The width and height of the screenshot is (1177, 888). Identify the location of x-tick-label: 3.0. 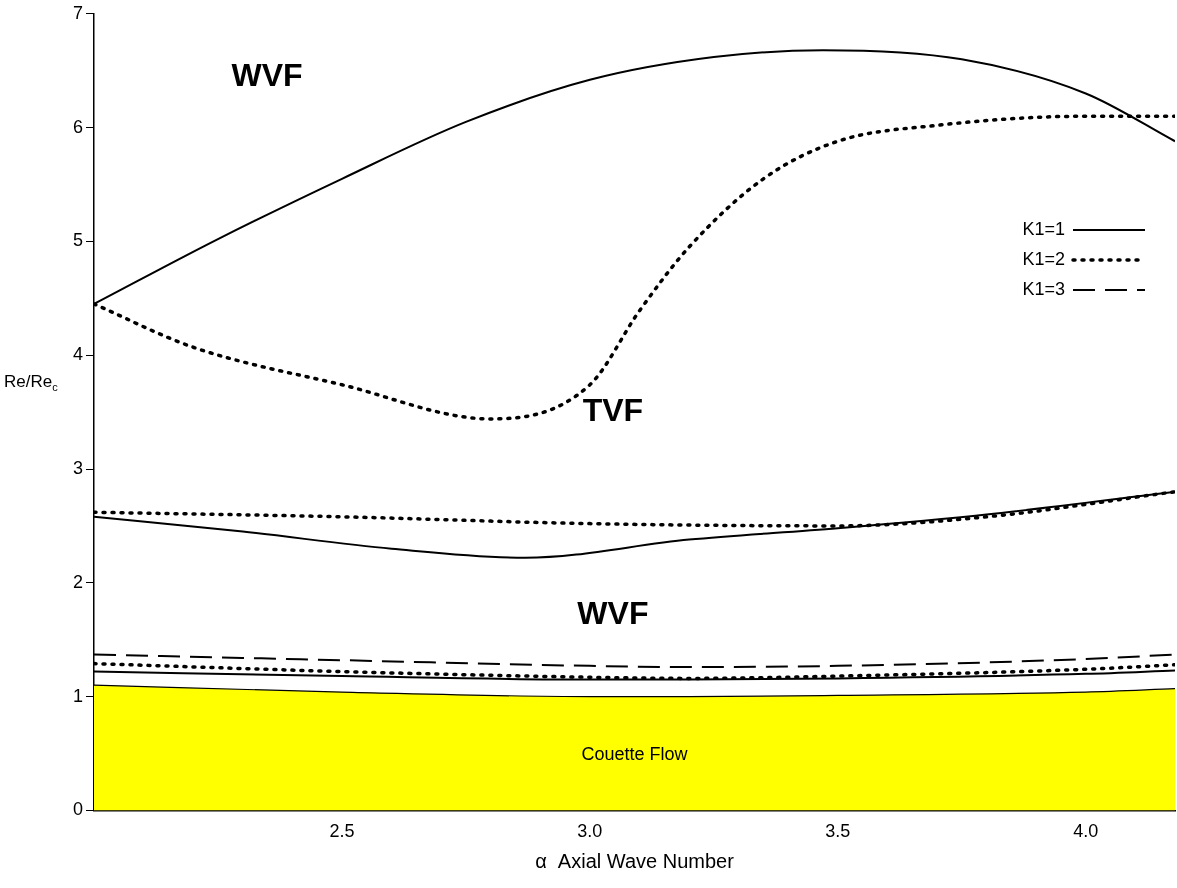
(590, 831).